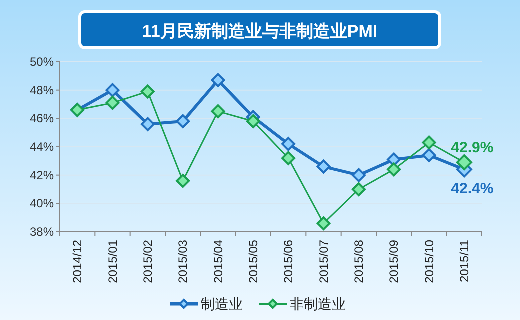 The image size is (520, 320). I want to click on legend-label: 非制造业, so click(318, 304).